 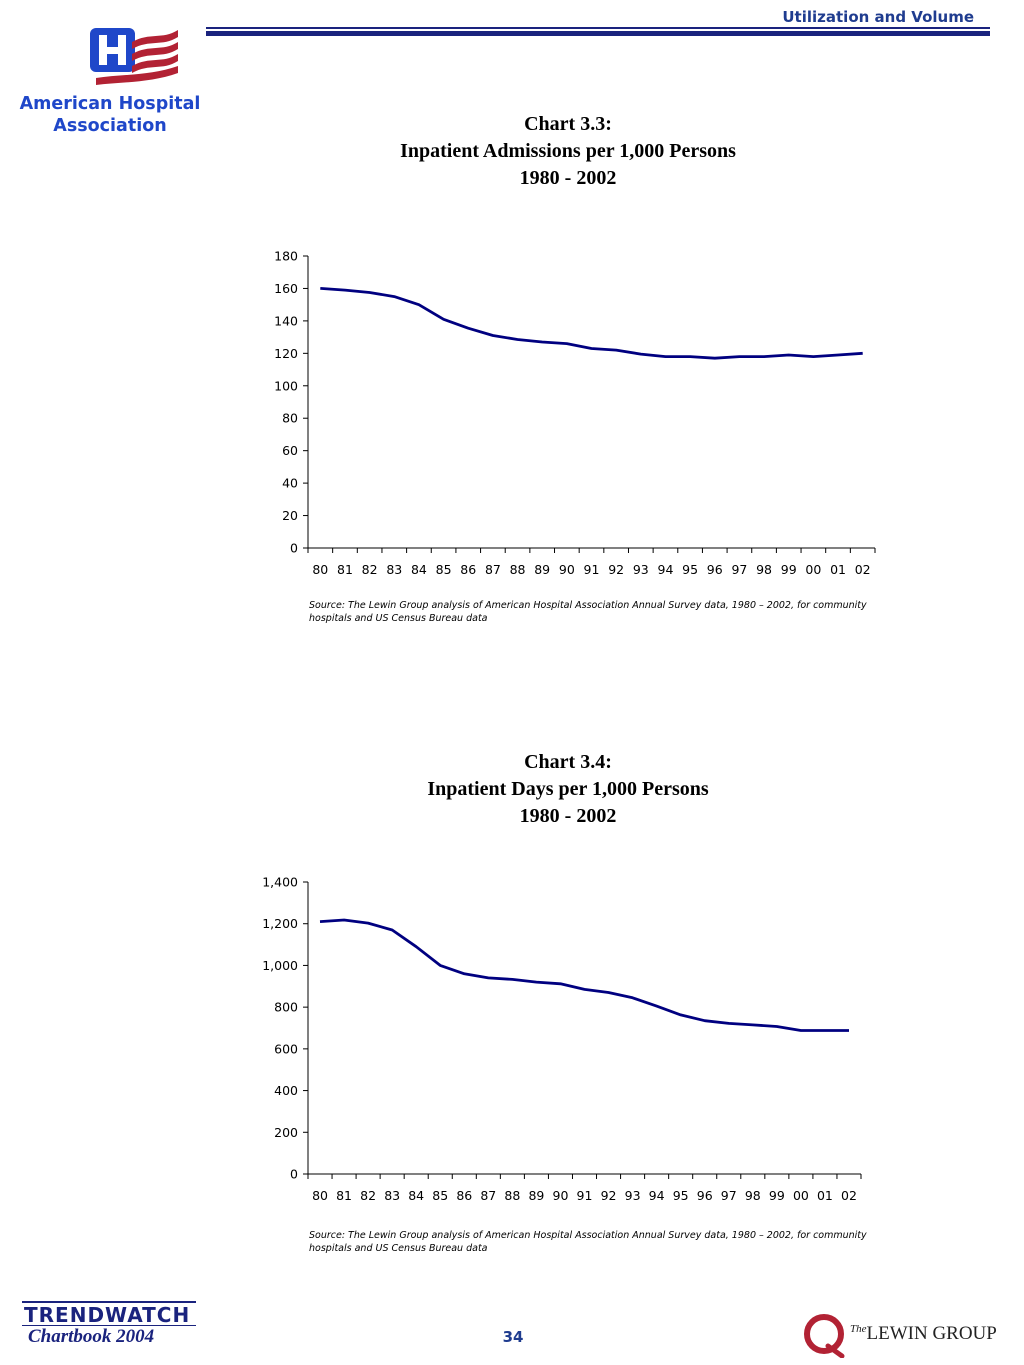 I want to click on aha-name-line2: Association, so click(x=110, y=126).